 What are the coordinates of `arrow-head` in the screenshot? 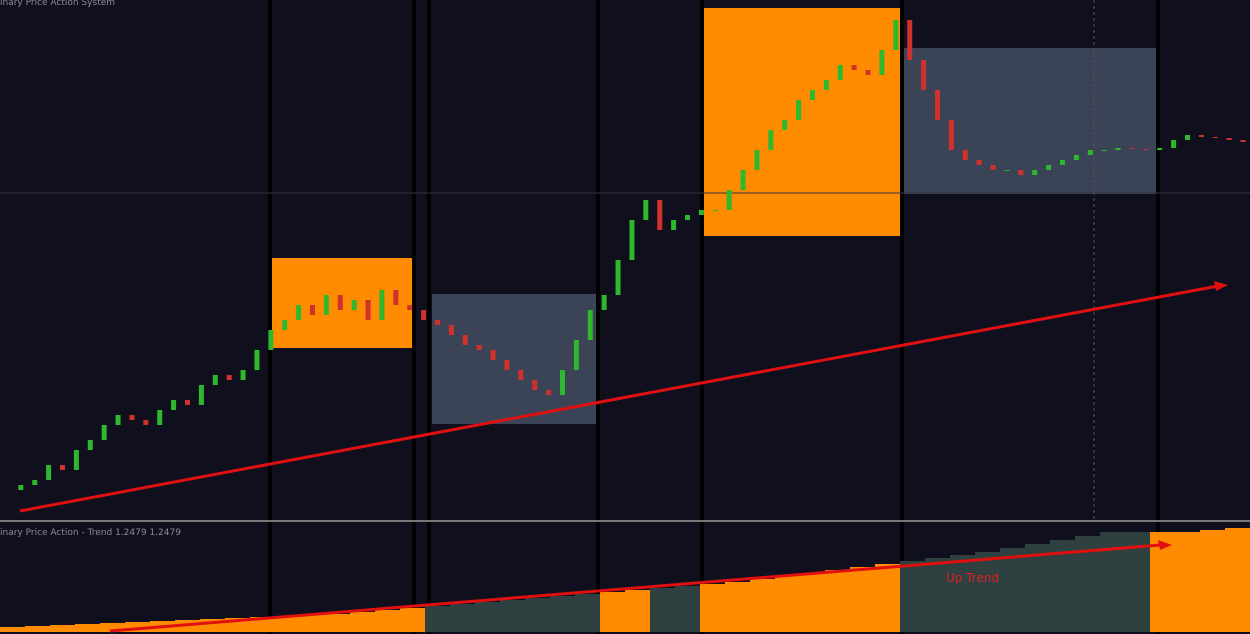 It's located at (1165, 545).